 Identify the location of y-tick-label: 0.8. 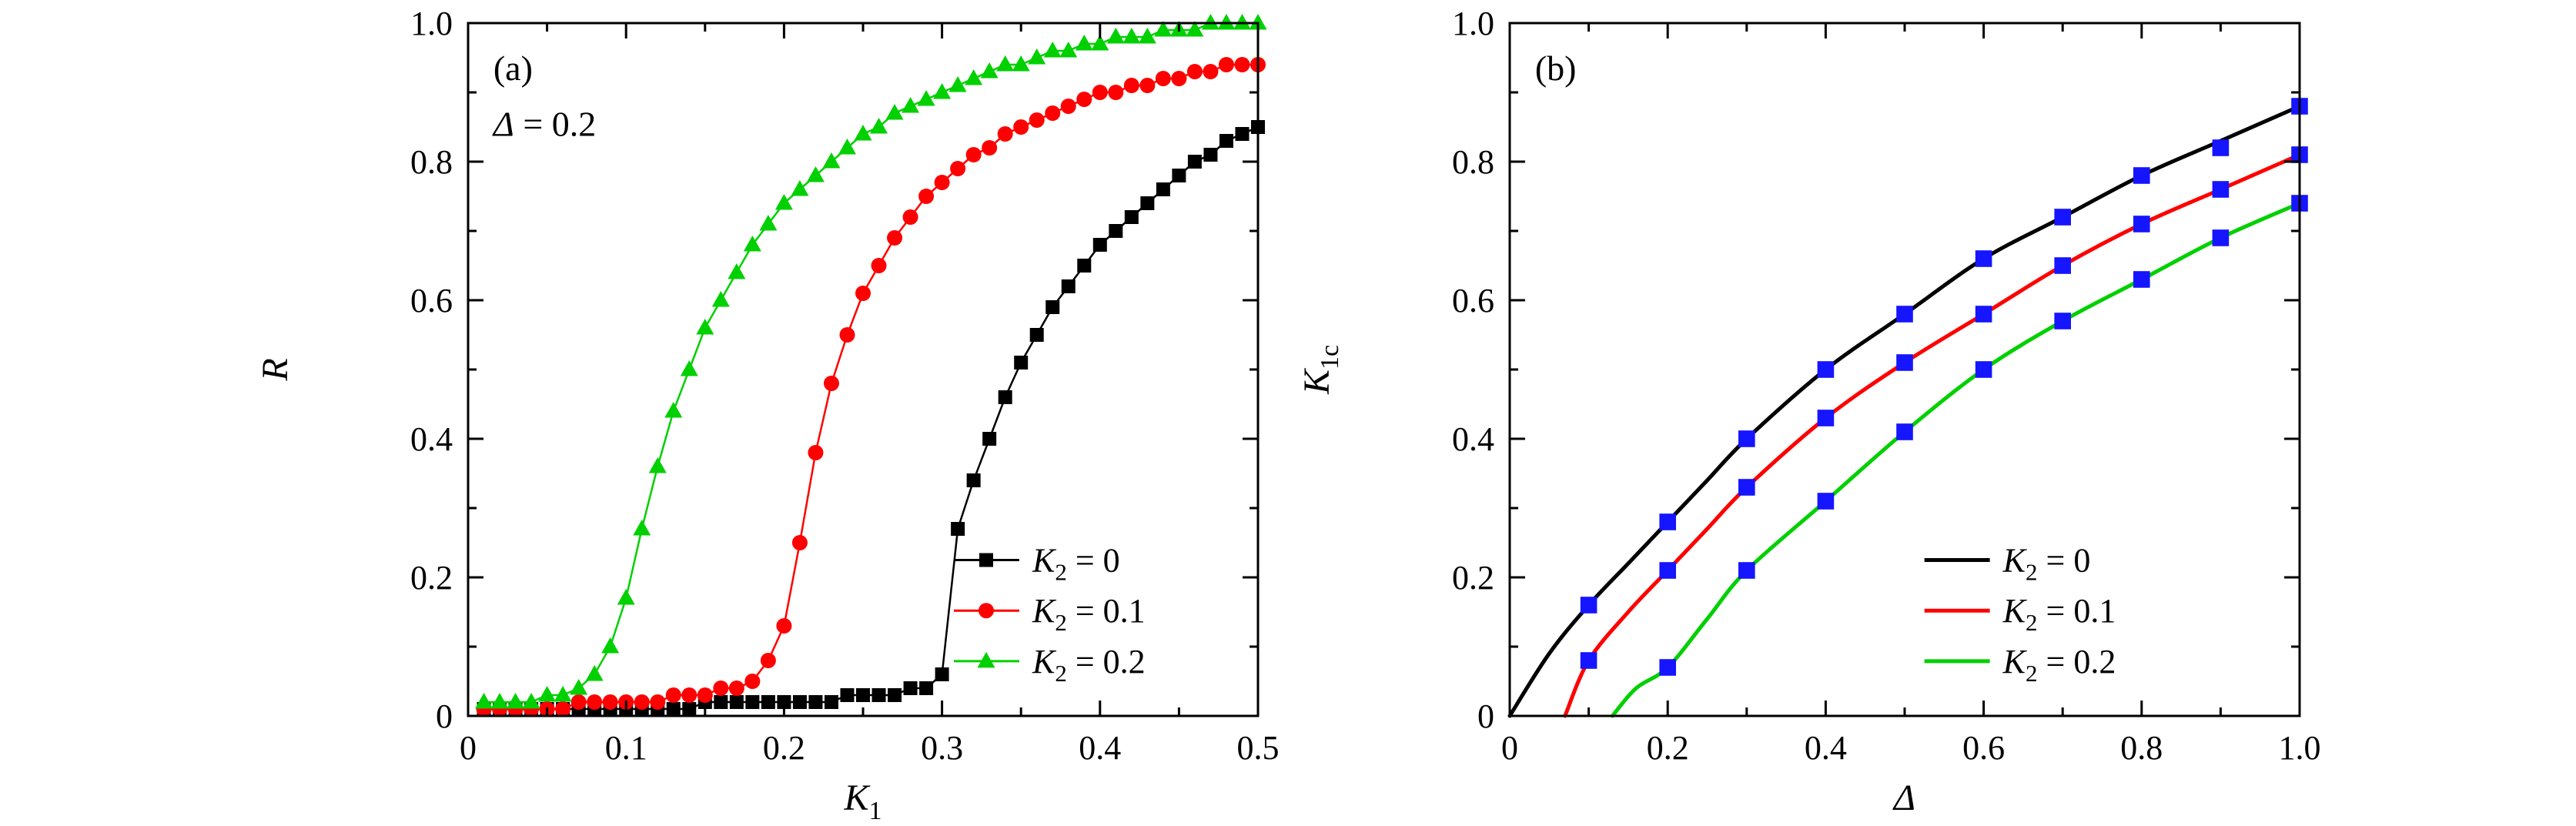
(432, 162).